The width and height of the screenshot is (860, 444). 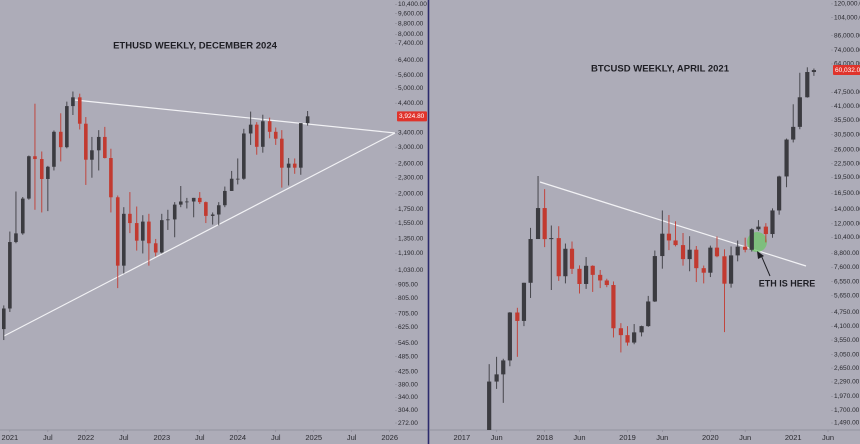 What do you see at coordinates (847, 396) in the screenshot?
I see `y-tick-label: 1,970.00` at bounding box center [847, 396].